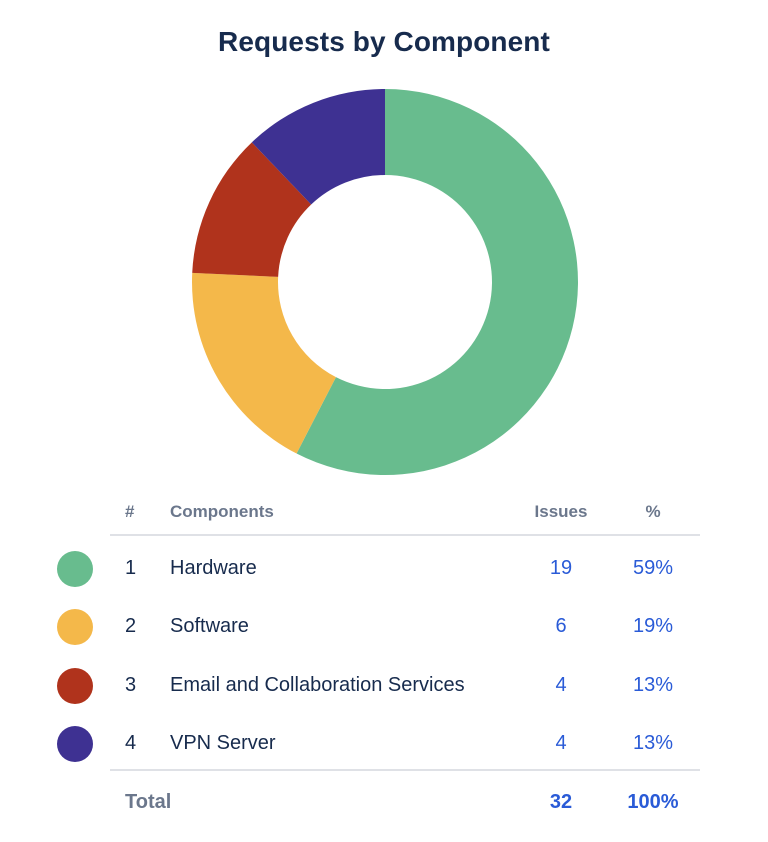 Image resolution: width=768 pixels, height=842 pixels. Describe the element at coordinates (131, 685) in the screenshot. I see `row-index: 3` at that location.